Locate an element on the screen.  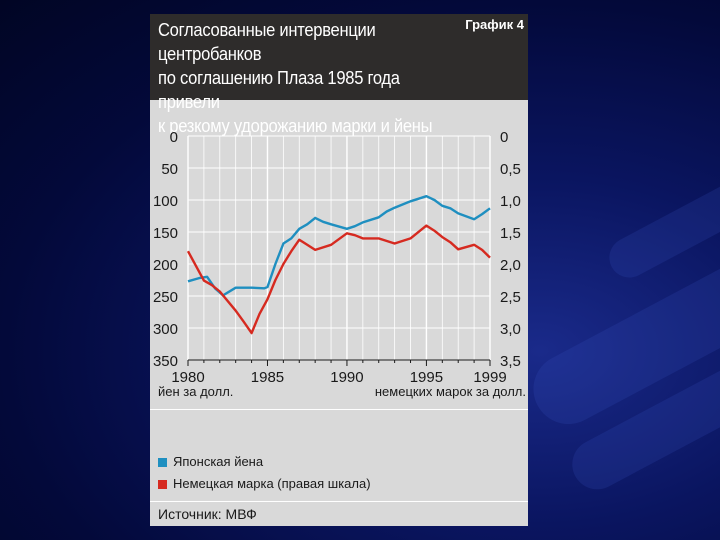
series-line-mark is located at coordinates (338, 279).